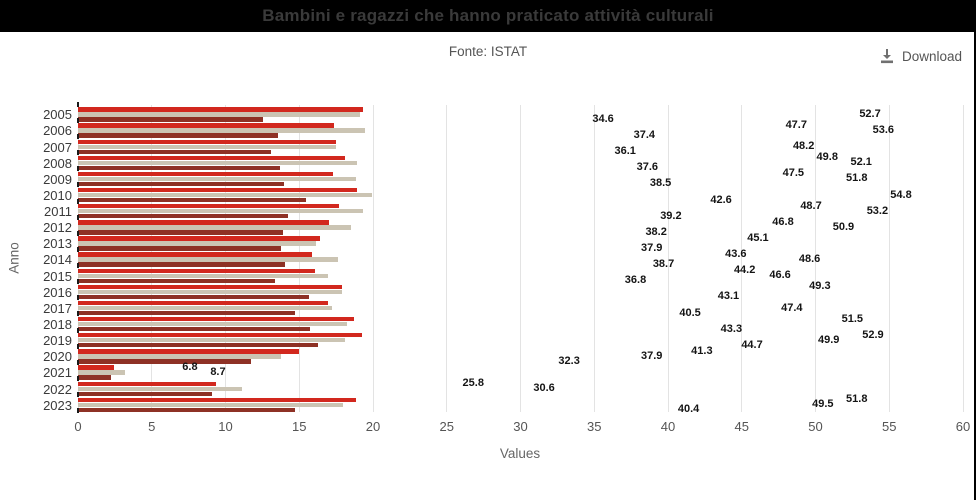  Describe the element at coordinates (625, 151) in the screenshot. I see `bar-value-label: 36.1` at that location.